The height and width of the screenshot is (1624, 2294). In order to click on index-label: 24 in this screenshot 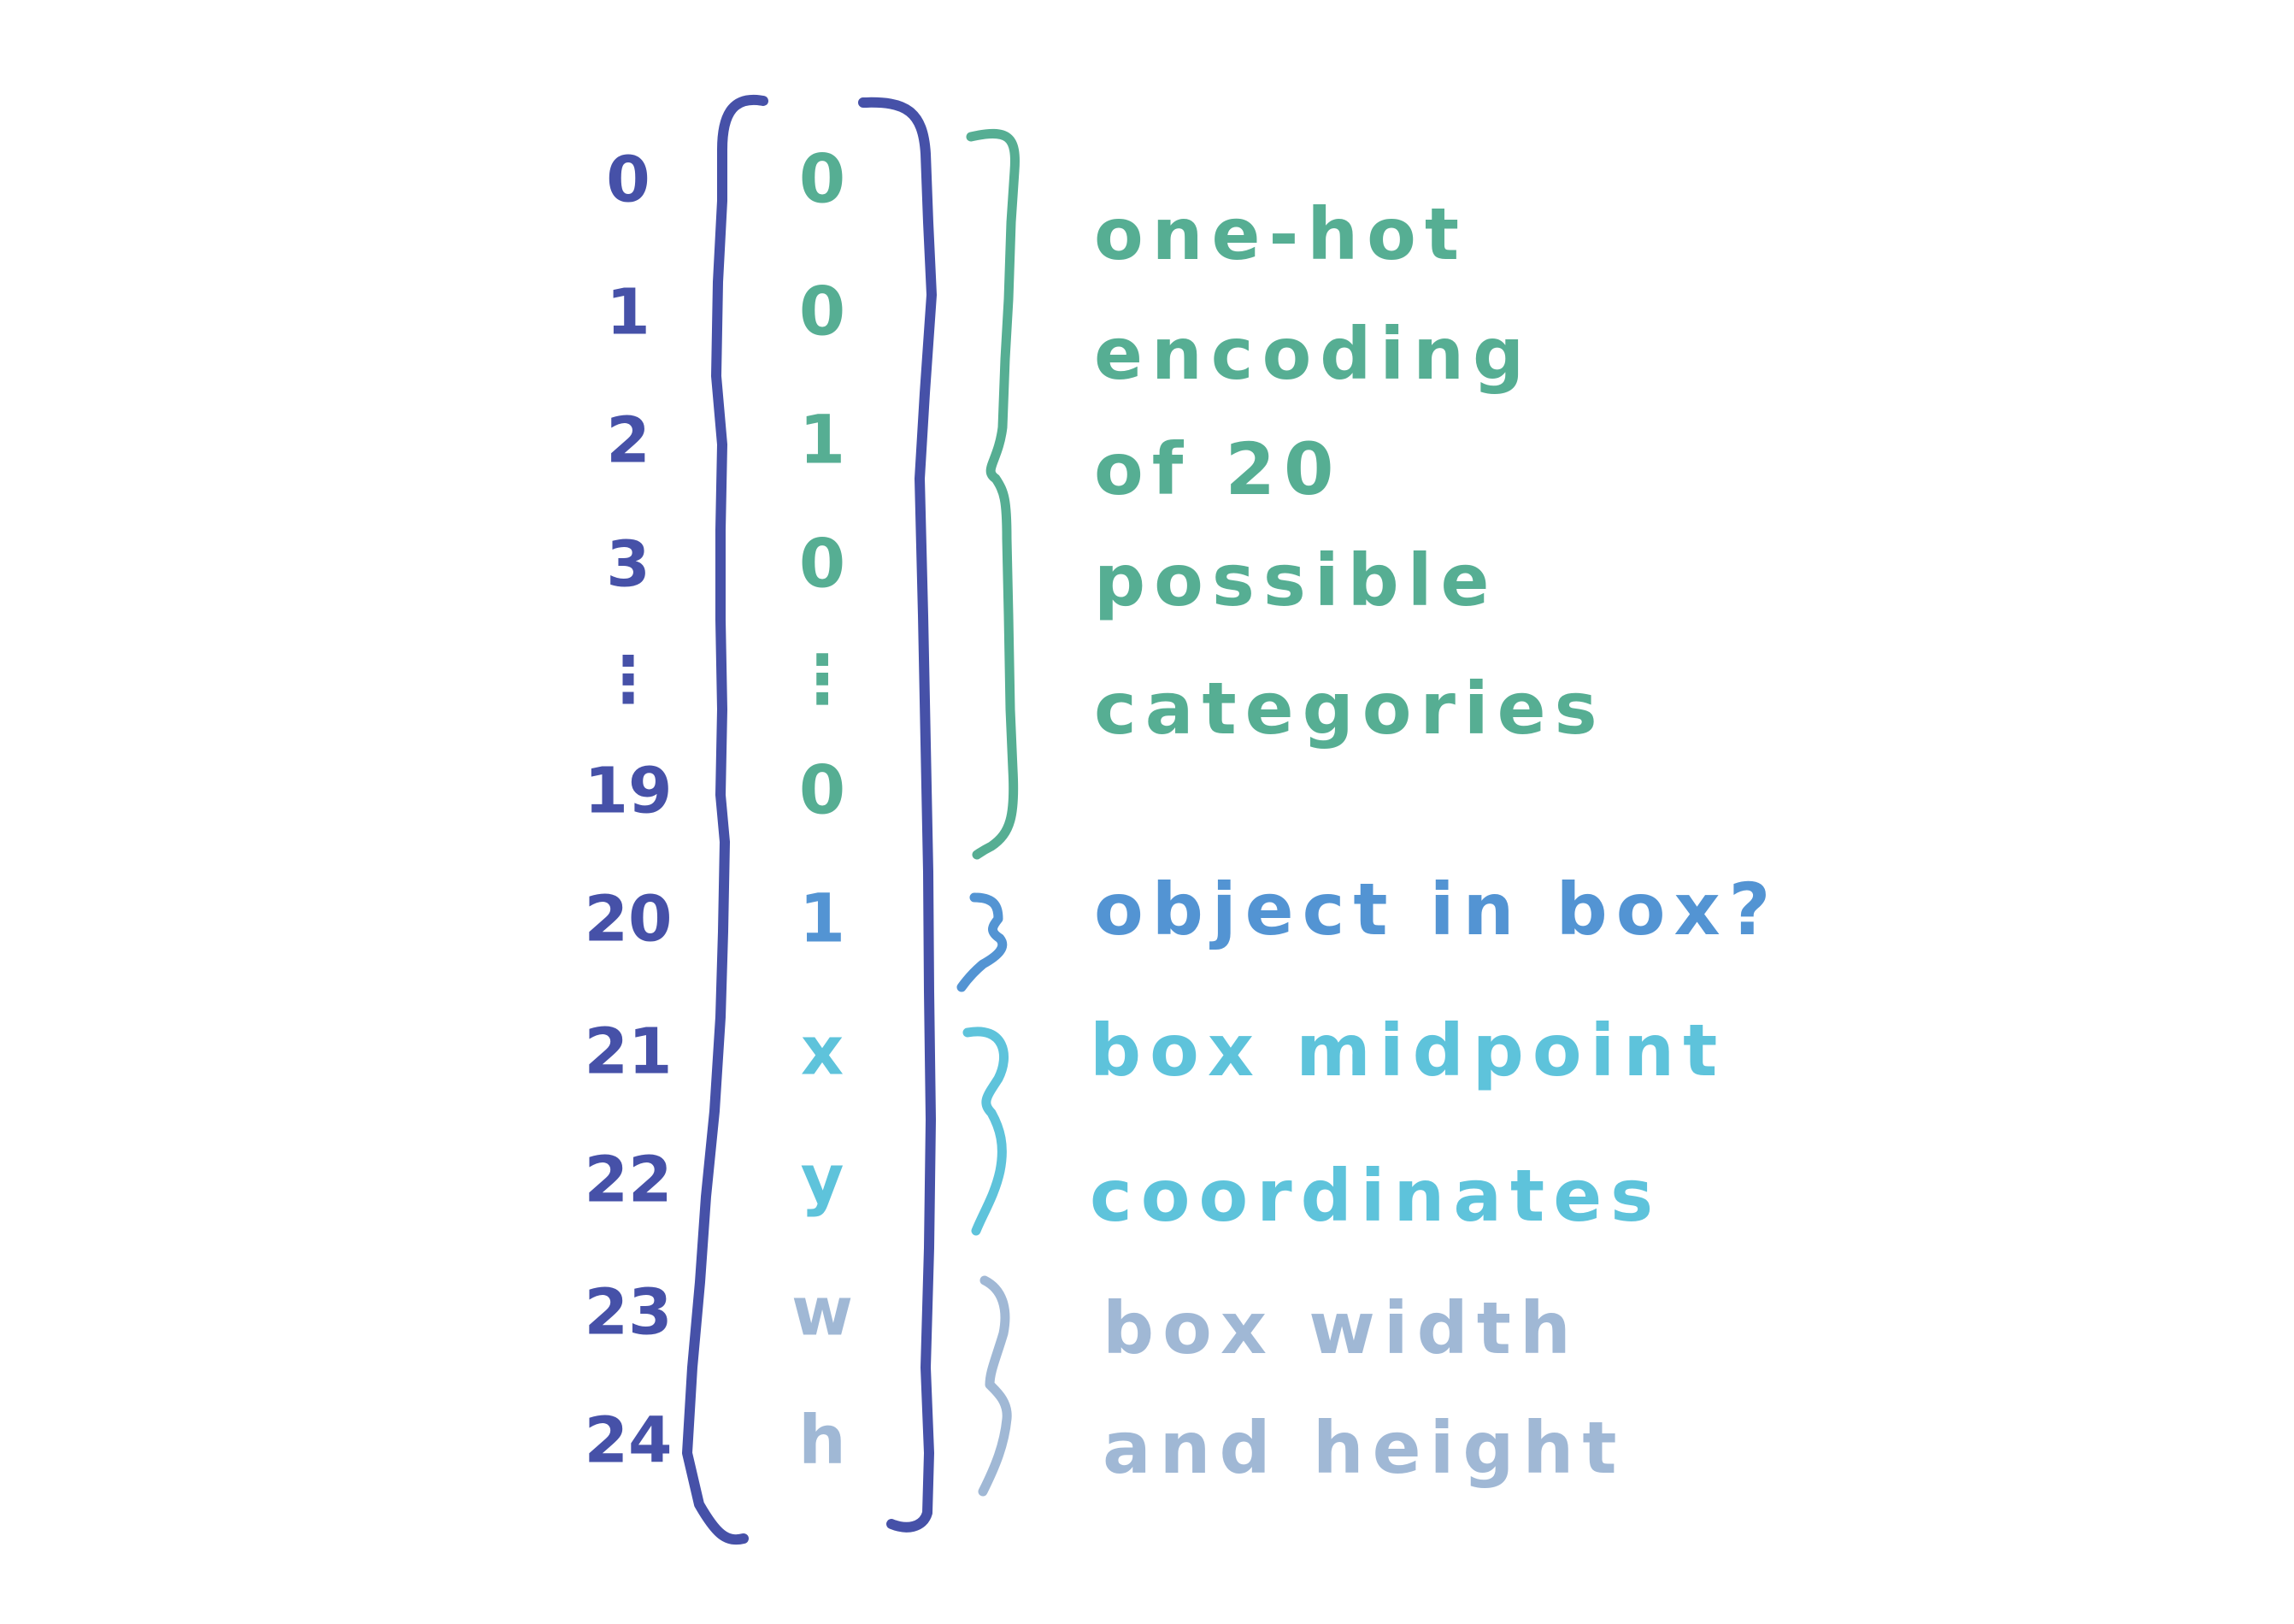, I will do `click(629, 1441)`.